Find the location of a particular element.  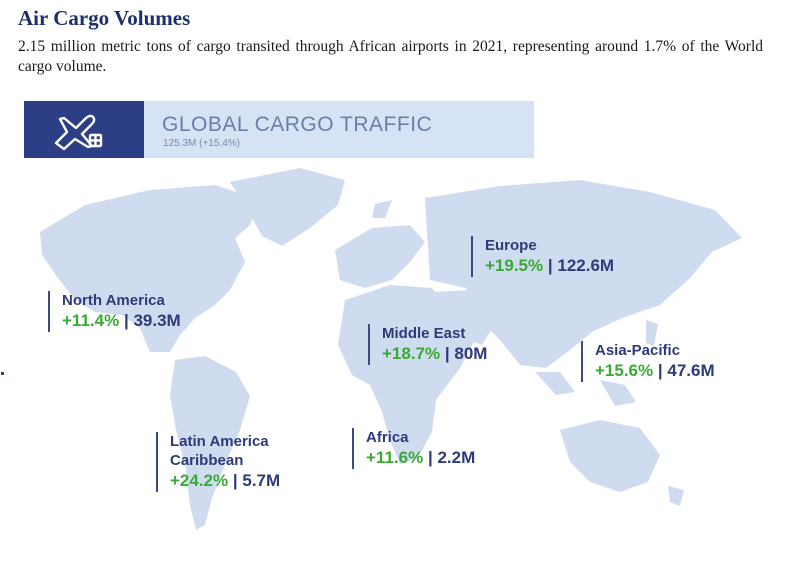

europe-label: Europe +19.5% | 122.6M is located at coordinates (542, 256).